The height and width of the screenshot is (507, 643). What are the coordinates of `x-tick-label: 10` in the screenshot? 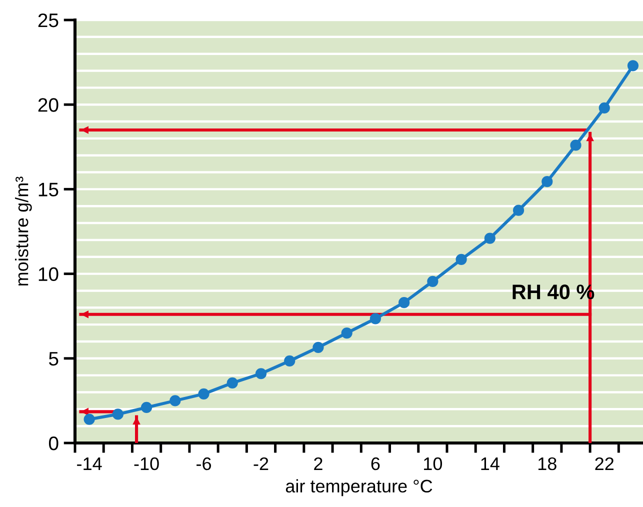 It's located at (433, 463).